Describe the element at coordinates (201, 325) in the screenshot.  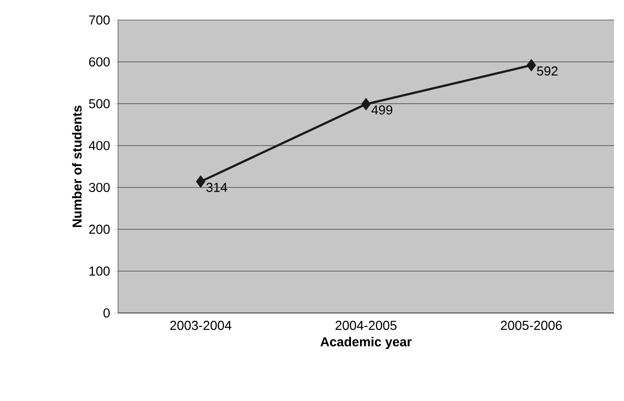
I see `x-tick-label: 2003-2004` at that location.